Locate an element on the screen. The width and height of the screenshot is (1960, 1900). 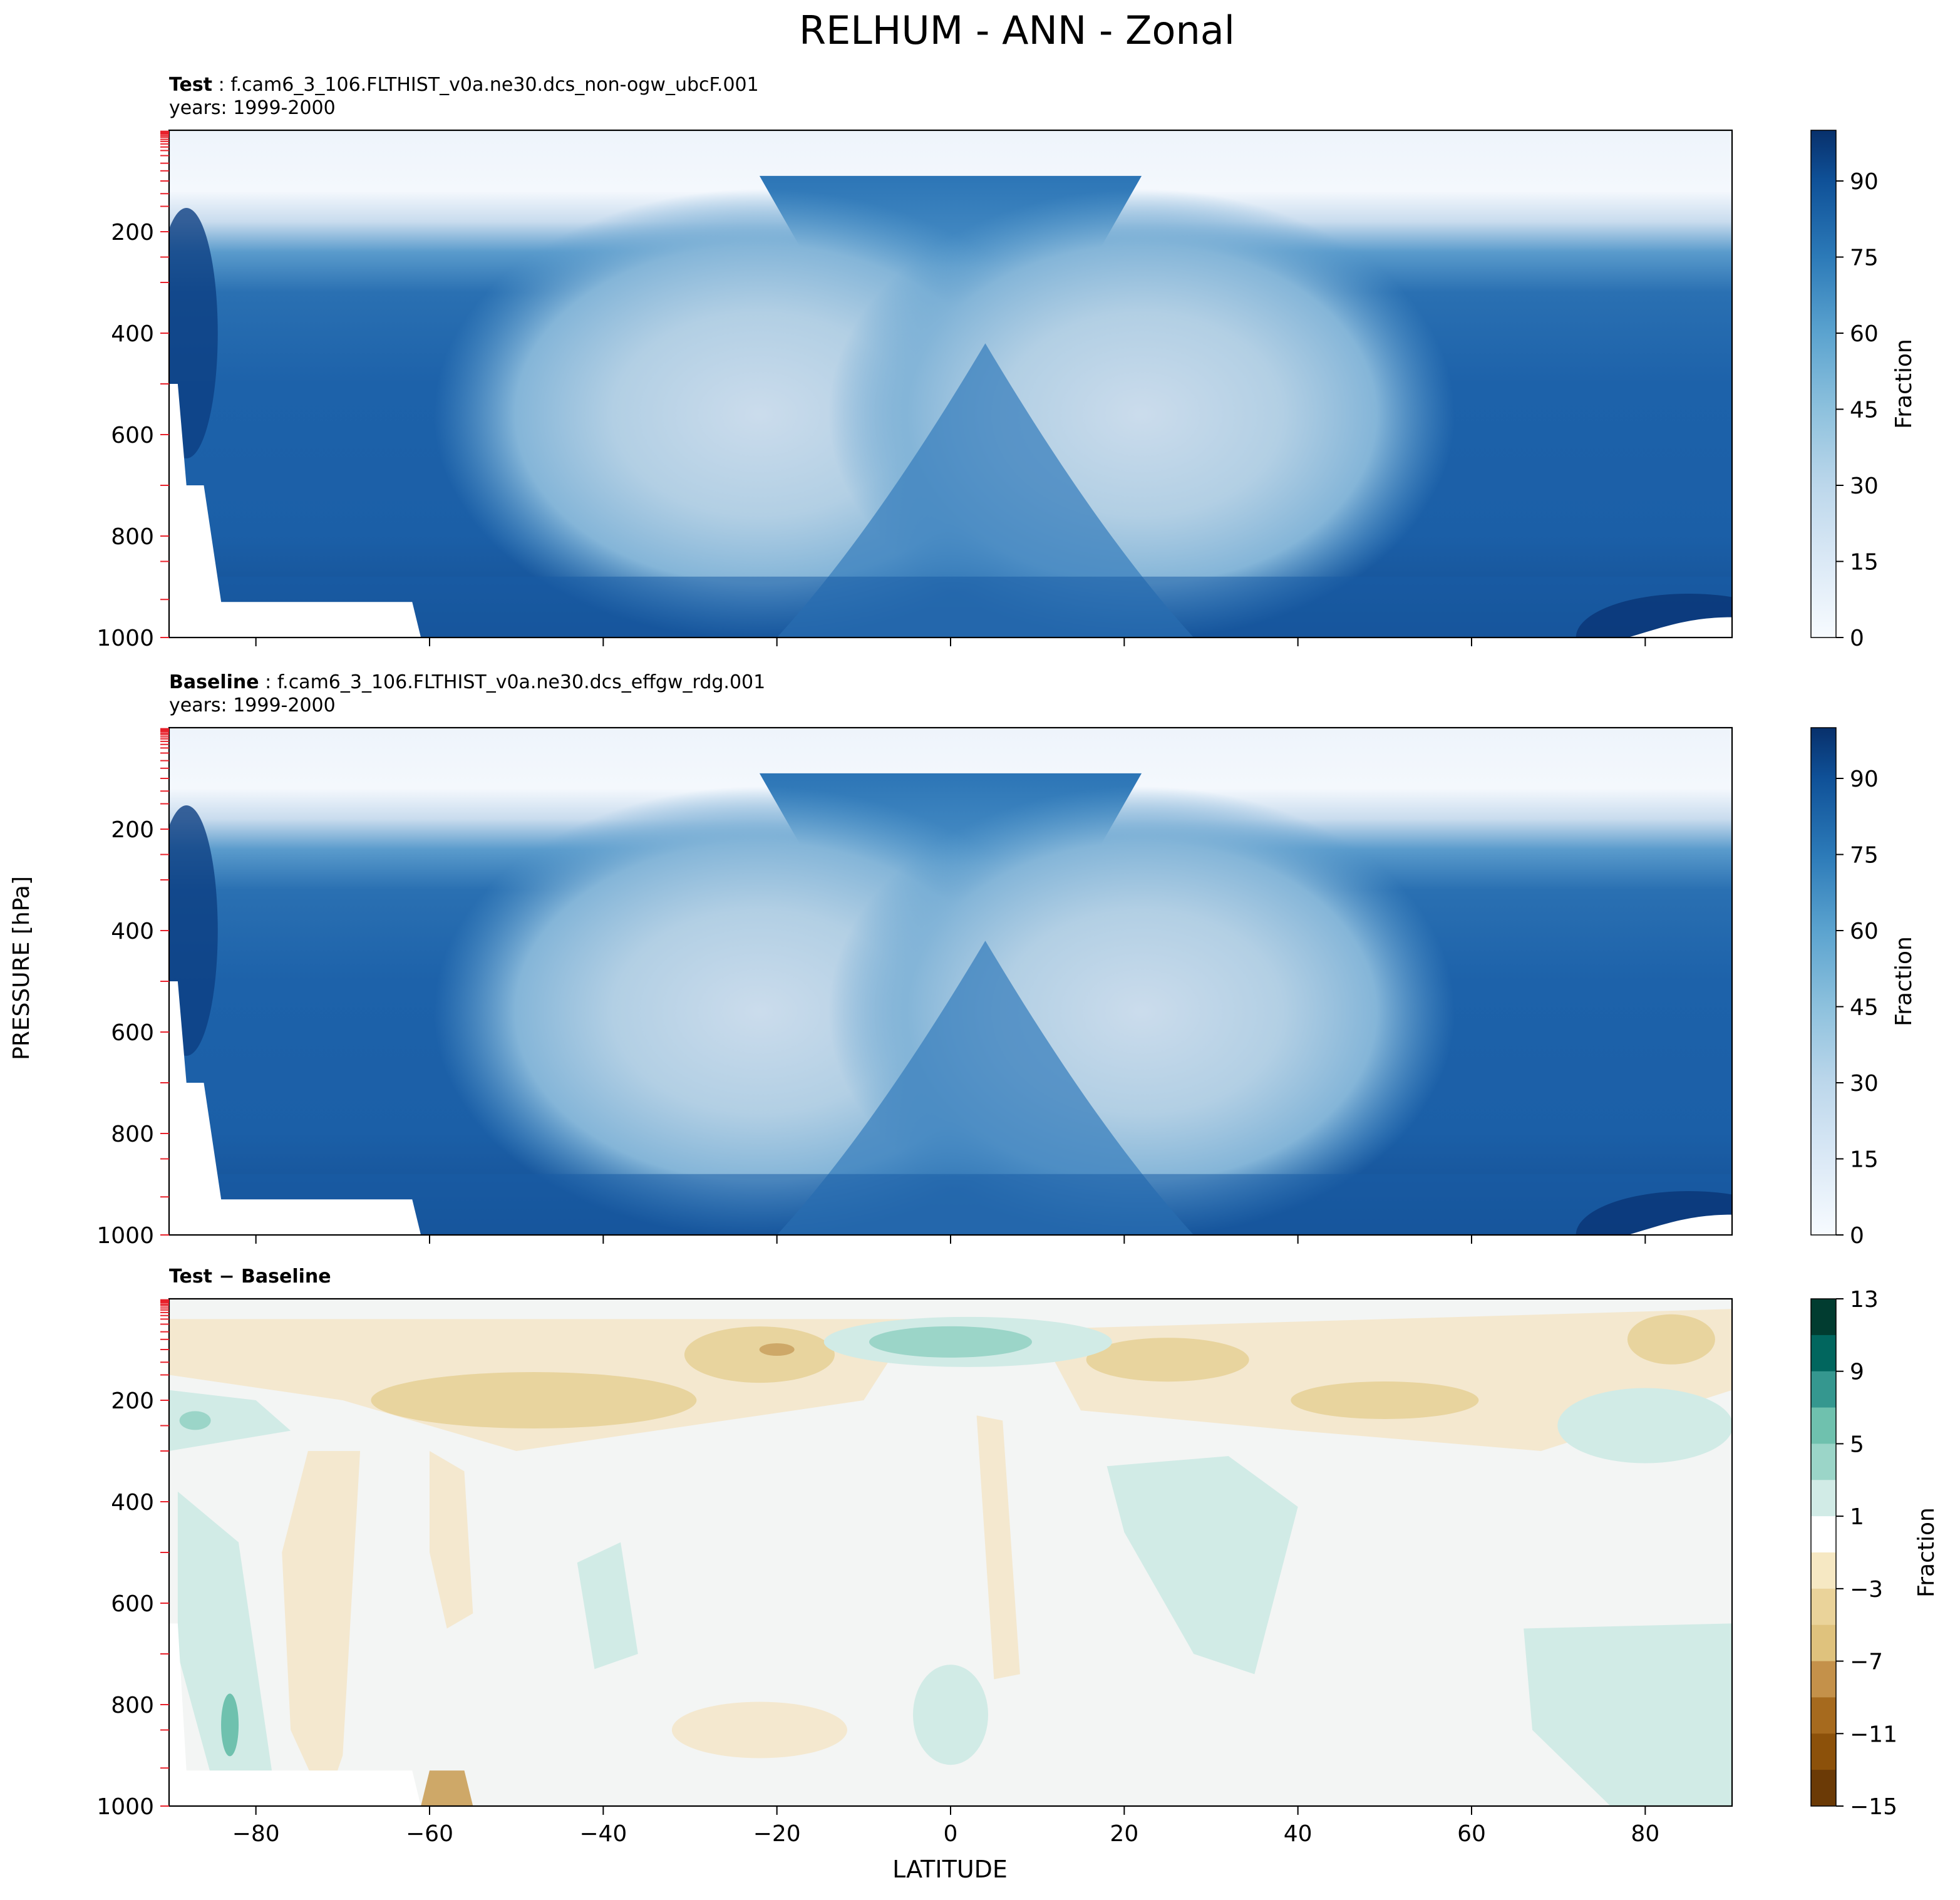
x-tick-label: 20 is located at coordinates (1124, 1834).